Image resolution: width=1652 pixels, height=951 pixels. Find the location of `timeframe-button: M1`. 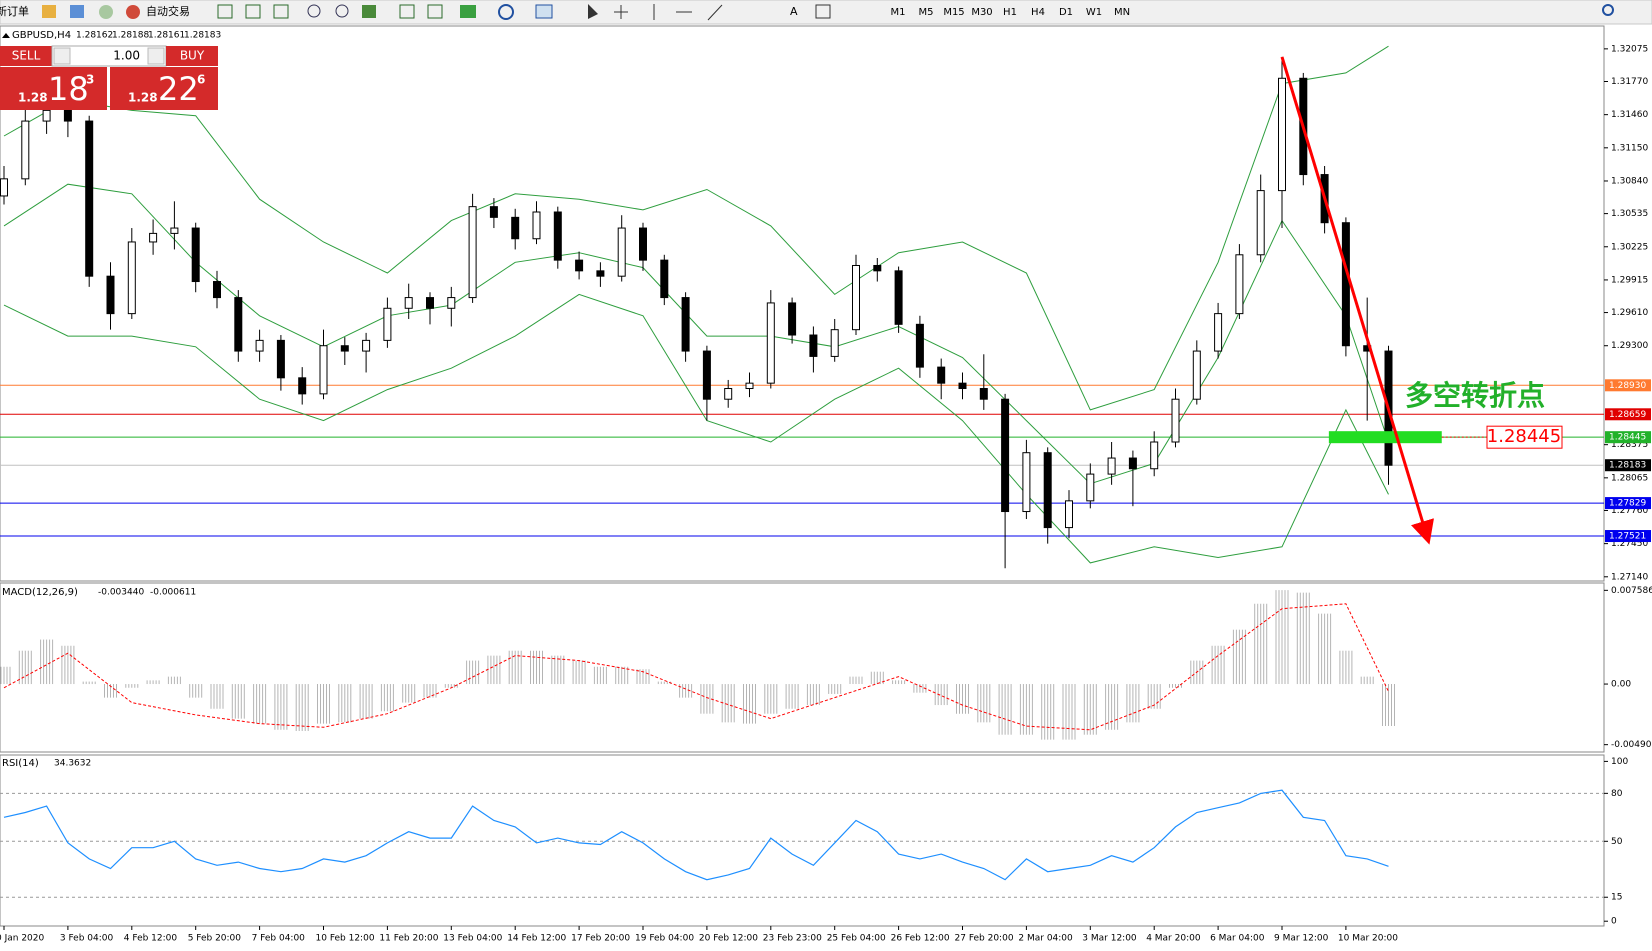

timeframe-button: M1 is located at coordinates (898, 12).